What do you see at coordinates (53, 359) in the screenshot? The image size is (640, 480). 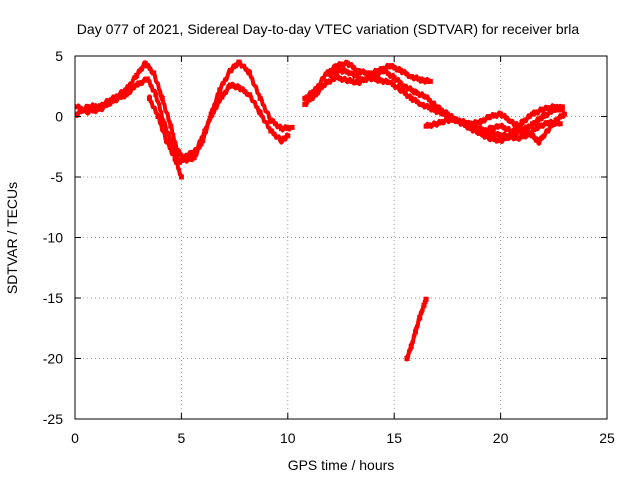 I see `y-tick-label: -20` at bounding box center [53, 359].